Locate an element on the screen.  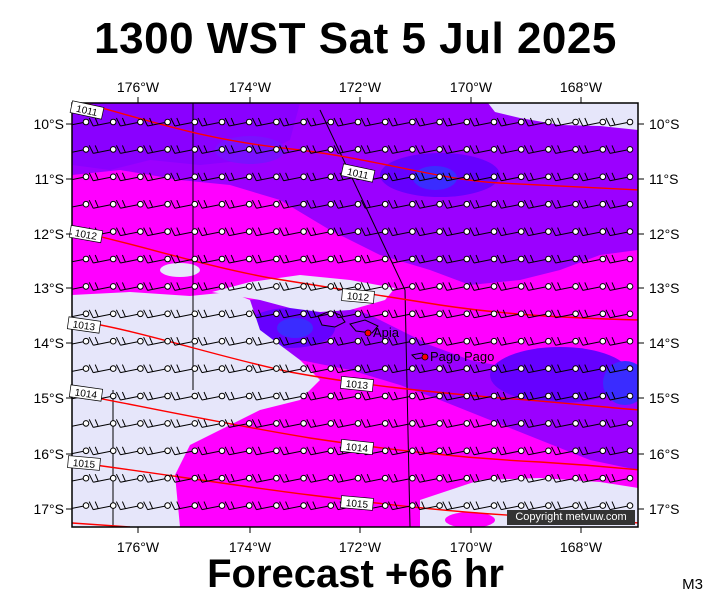
lat-label: 10°S is located at coordinates (48, 124).